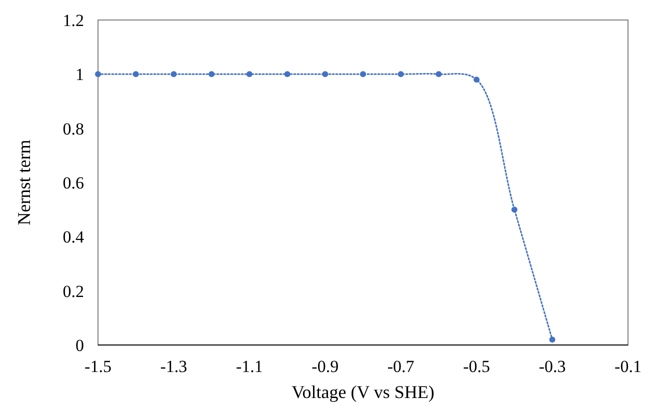 This screenshot has width=657, height=410. What do you see at coordinates (80, 74) in the screenshot?
I see `y-tick-label: 1` at bounding box center [80, 74].